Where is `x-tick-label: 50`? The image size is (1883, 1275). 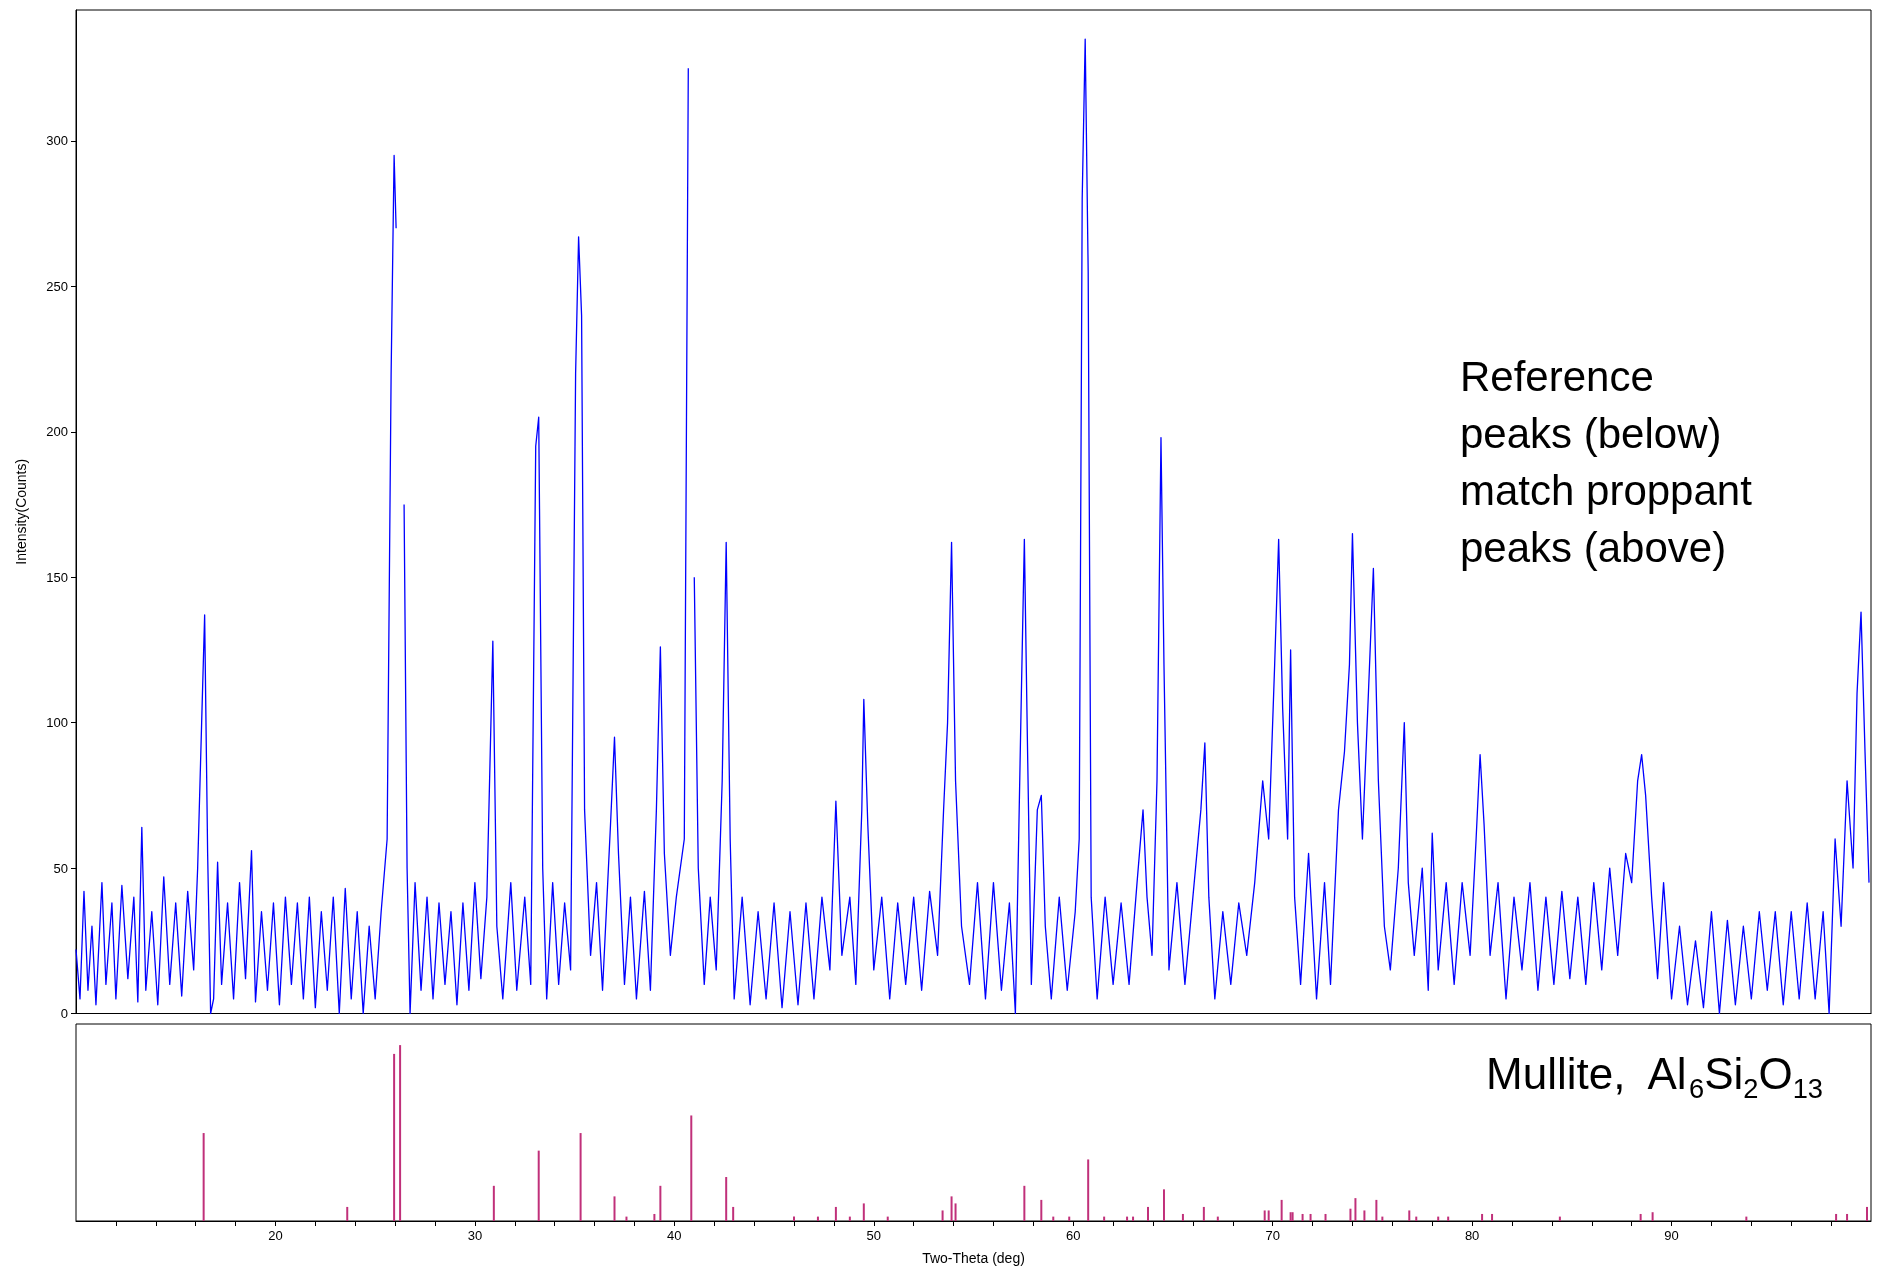
x-tick-label: 50 is located at coordinates (874, 1235).